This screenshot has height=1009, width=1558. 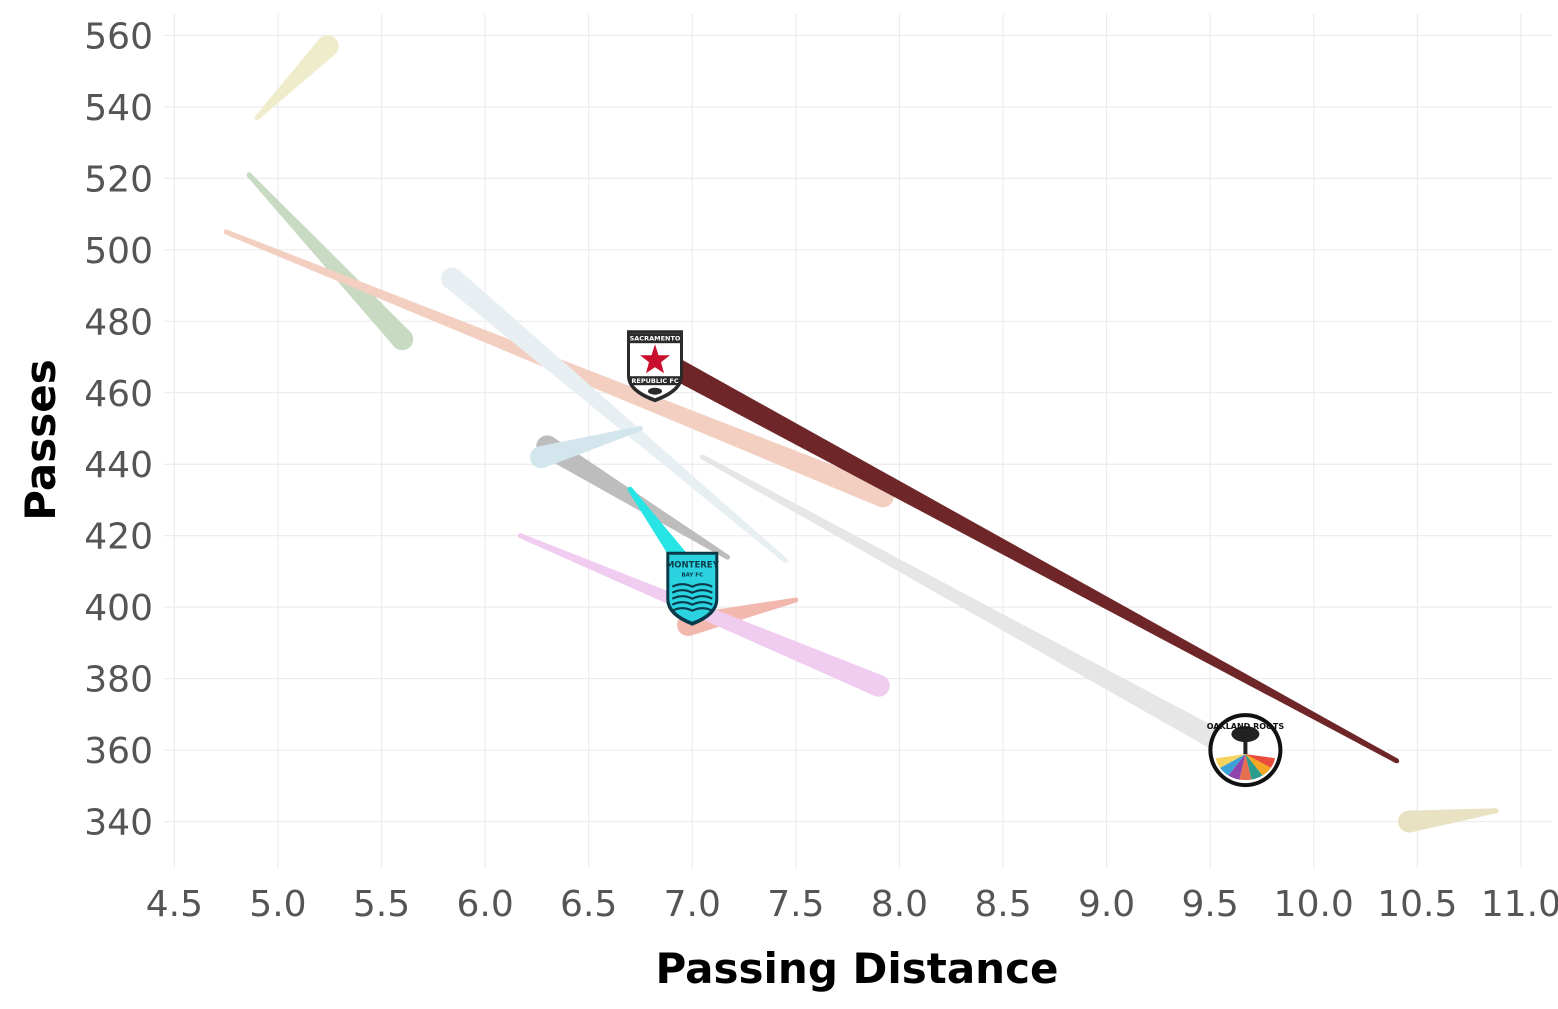 What do you see at coordinates (118, 751) in the screenshot?
I see `y-tick-label: 360` at bounding box center [118, 751].